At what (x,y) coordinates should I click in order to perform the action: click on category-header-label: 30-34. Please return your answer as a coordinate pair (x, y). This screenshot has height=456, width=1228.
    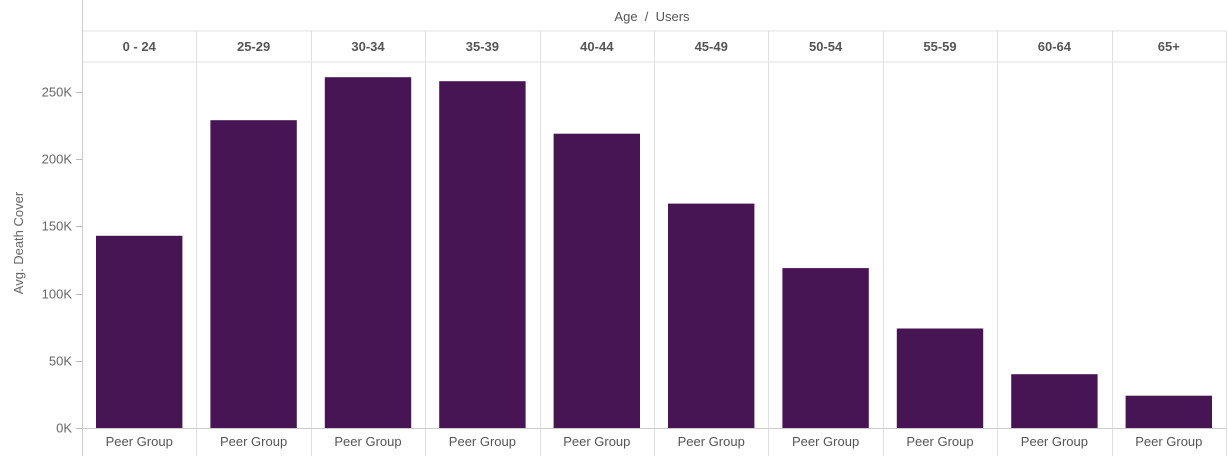
    Looking at the image, I should click on (368, 46).